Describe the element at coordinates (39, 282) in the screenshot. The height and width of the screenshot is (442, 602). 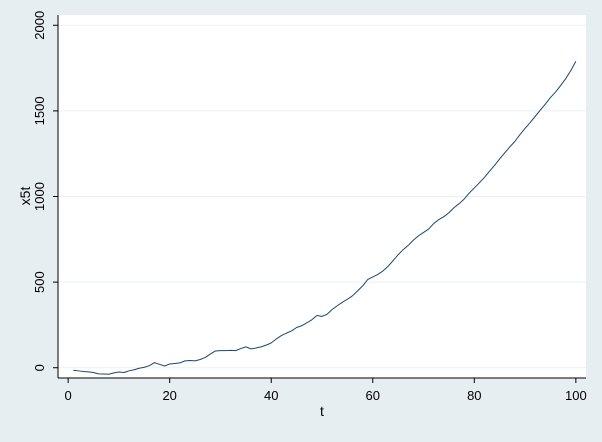
I see `y-tick-label: 500` at that location.